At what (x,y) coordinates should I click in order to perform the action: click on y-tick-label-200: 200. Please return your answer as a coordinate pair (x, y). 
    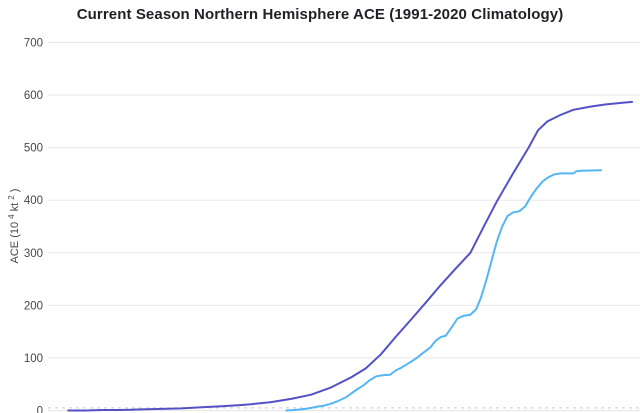
    Looking at the image, I should click on (33, 306).